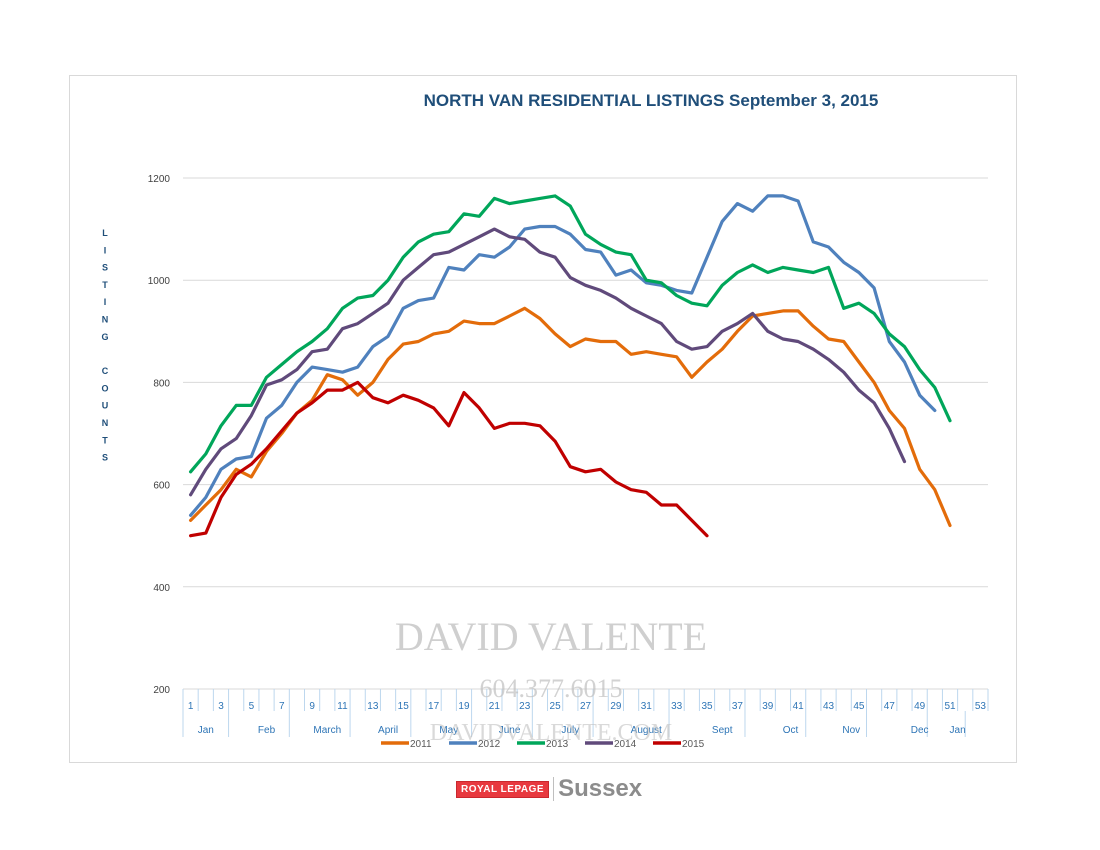 This screenshot has height=850, width=1100. Describe the element at coordinates (104, 388) in the screenshot. I see `y-axis-label-letter: O` at that location.